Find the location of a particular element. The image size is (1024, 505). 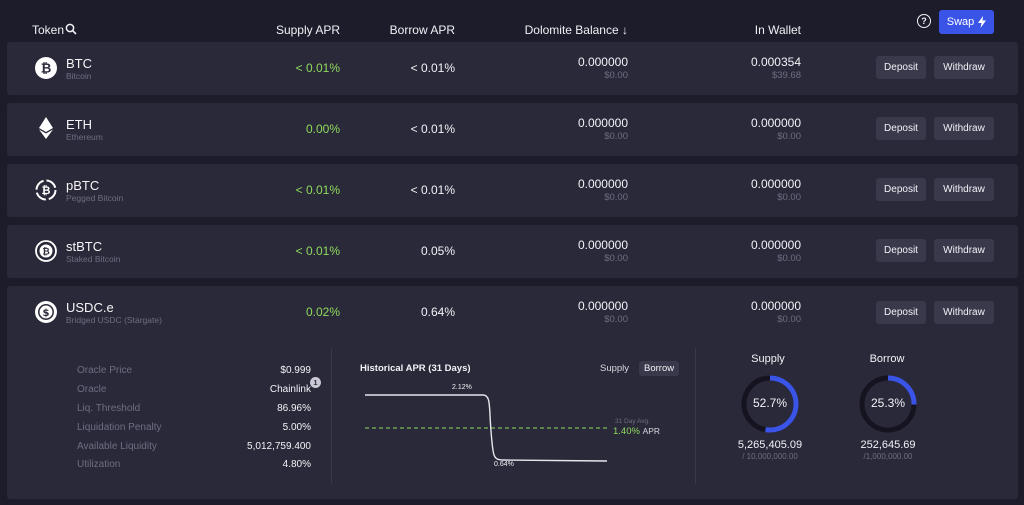

borrow-gauge is located at coordinates (888, 404).